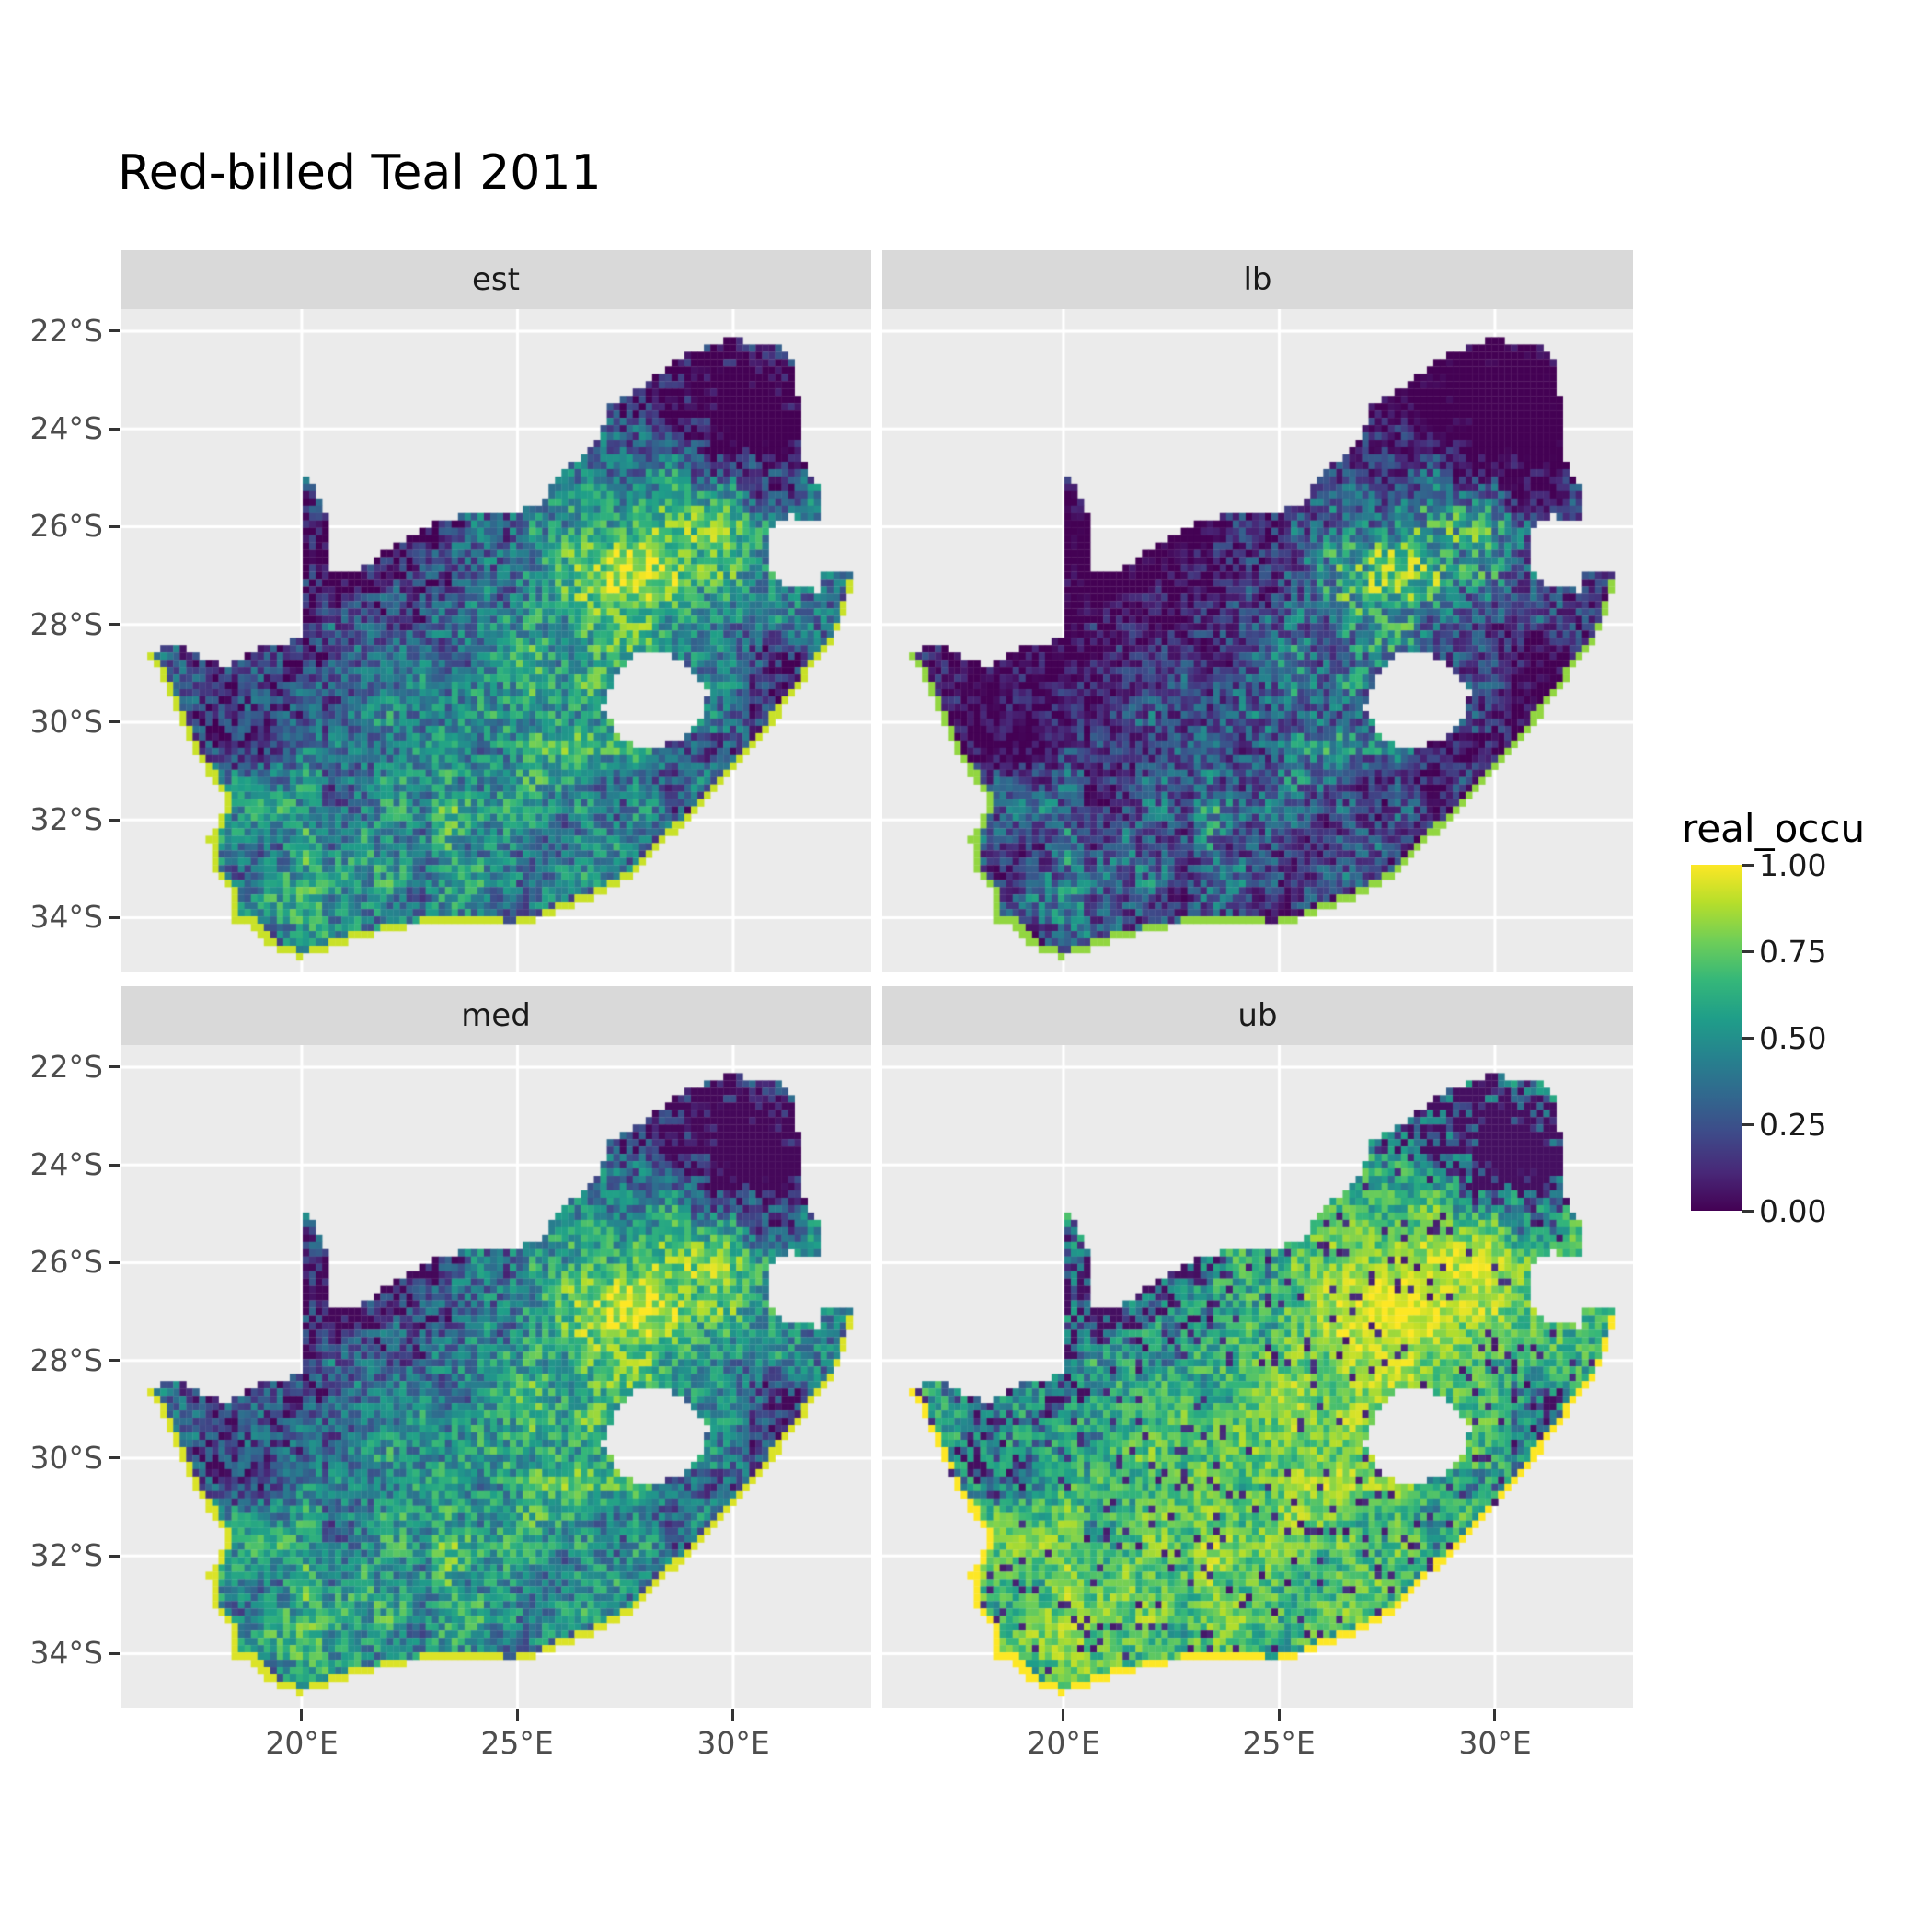 The image size is (1932, 1932). I want to click on facet-label-med: med, so click(496, 1016).